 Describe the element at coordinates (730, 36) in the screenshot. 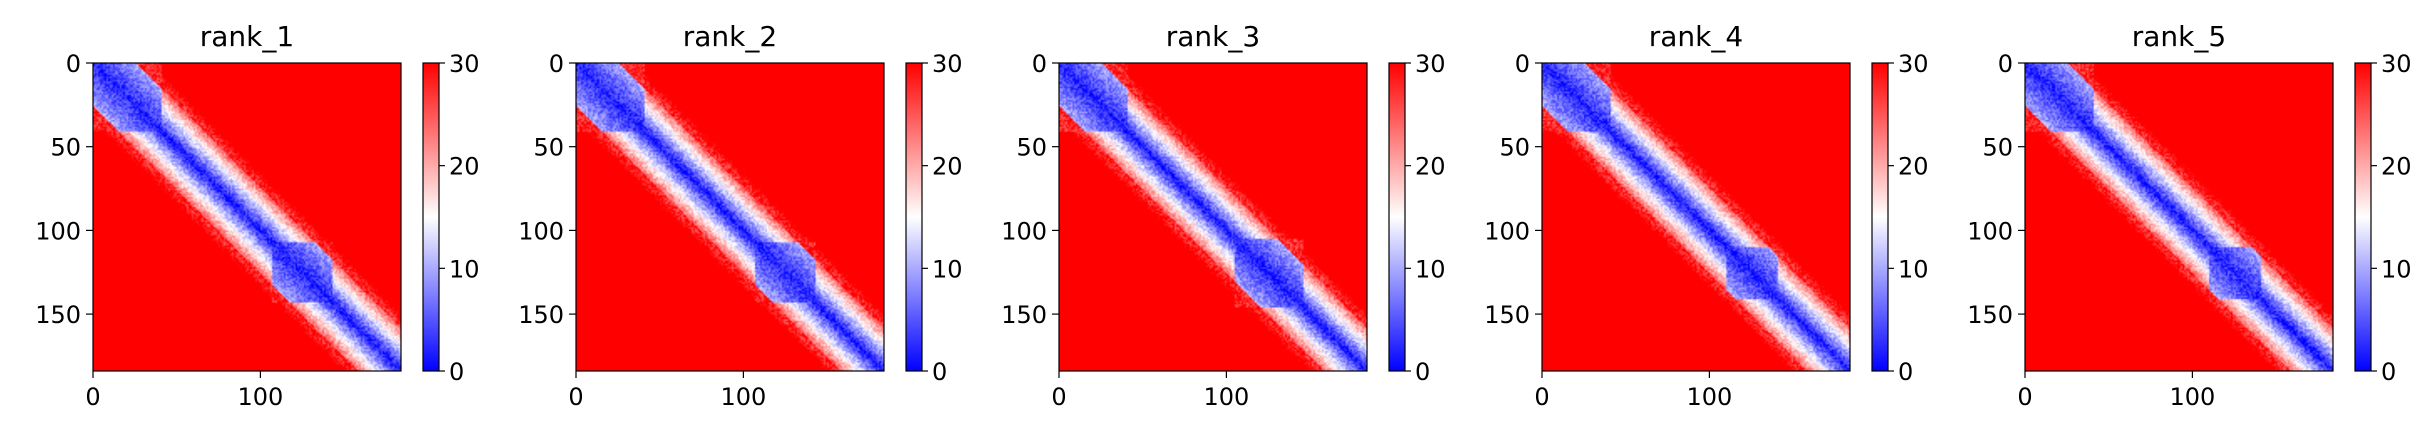

I see `chart-title: rank_2` at that location.